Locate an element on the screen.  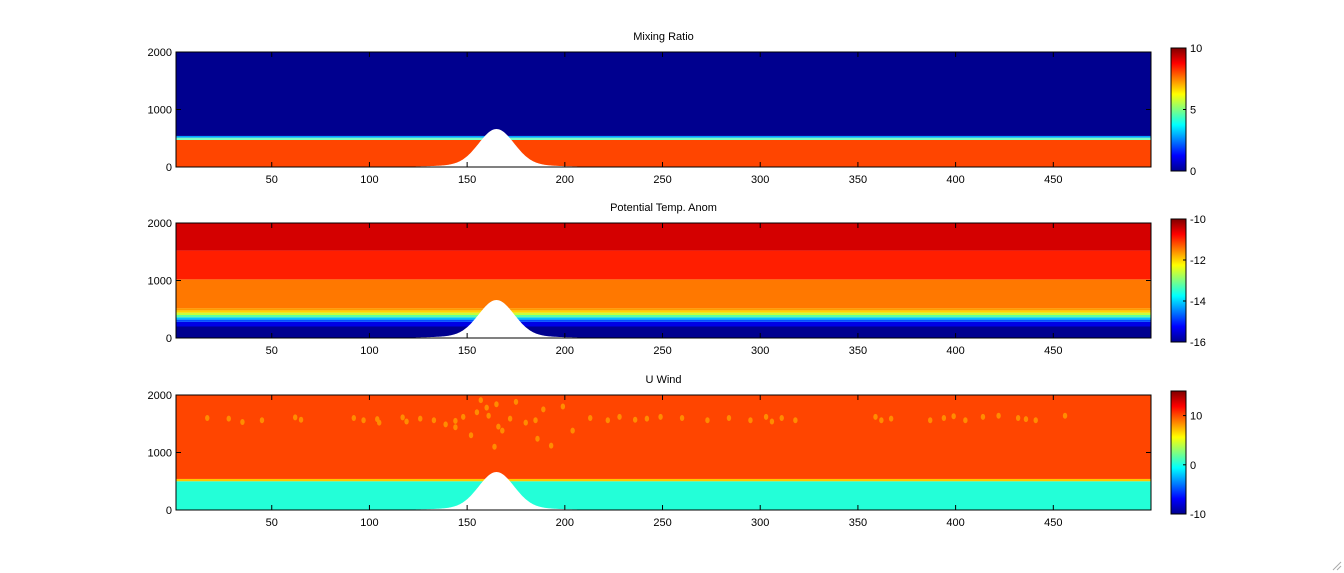
colorbar-tick-label: -12 is located at coordinates (1198, 261).